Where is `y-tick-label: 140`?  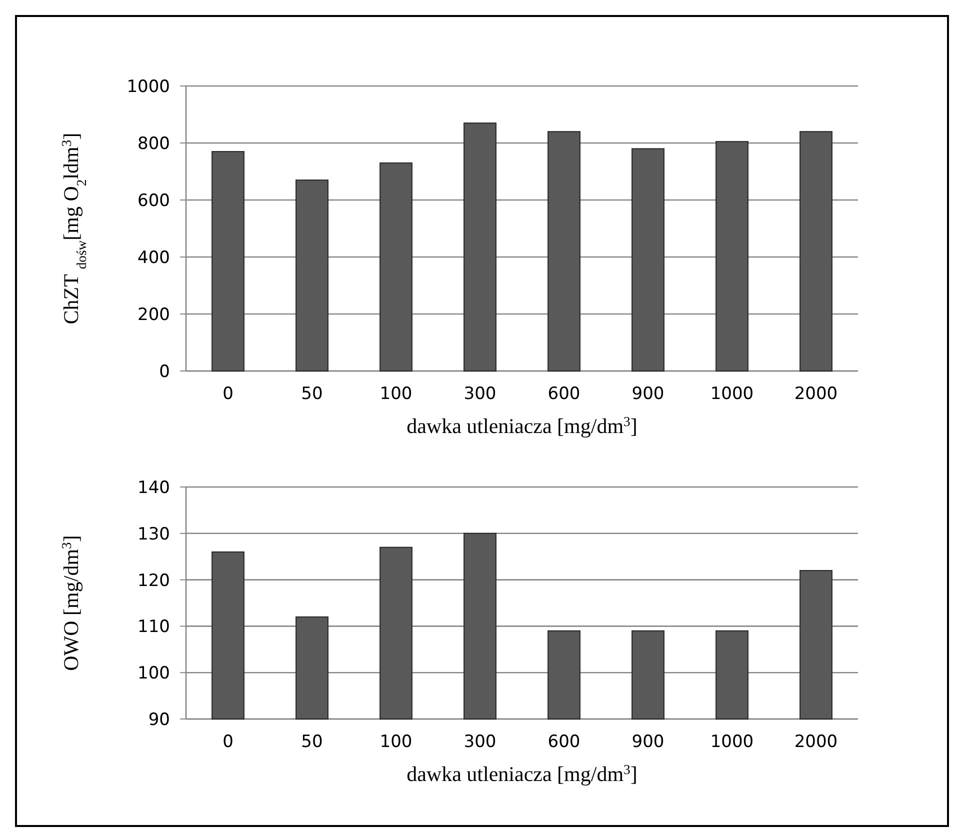 y-tick-label: 140 is located at coordinates (154, 488).